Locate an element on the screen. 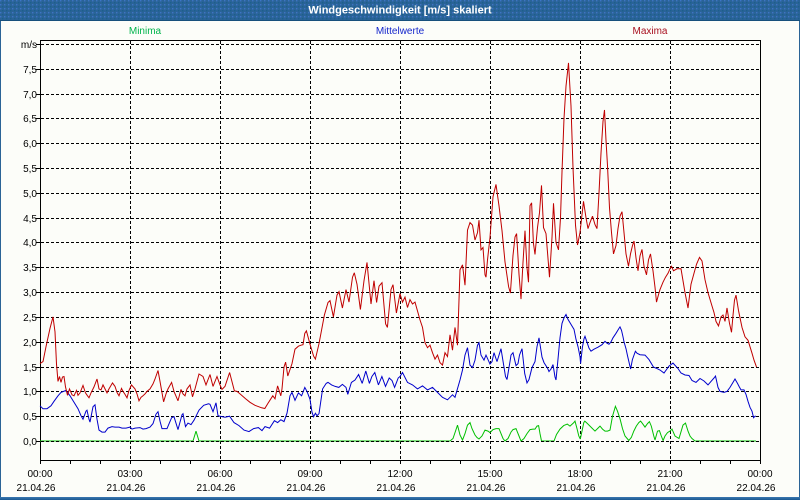 The height and width of the screenshot is (500, 800). svg-text: 0,0 is located at coordinates (30, 442).